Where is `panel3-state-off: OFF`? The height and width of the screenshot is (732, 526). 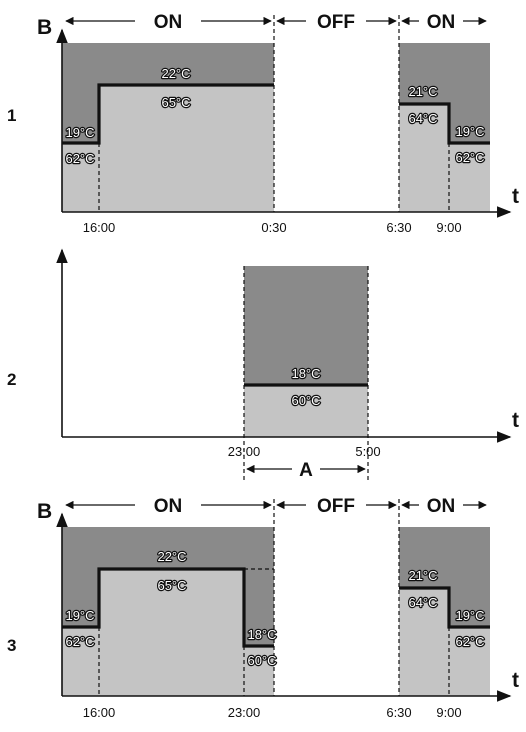
panel3-state-off: OFF is located at coordinates (336, 506).